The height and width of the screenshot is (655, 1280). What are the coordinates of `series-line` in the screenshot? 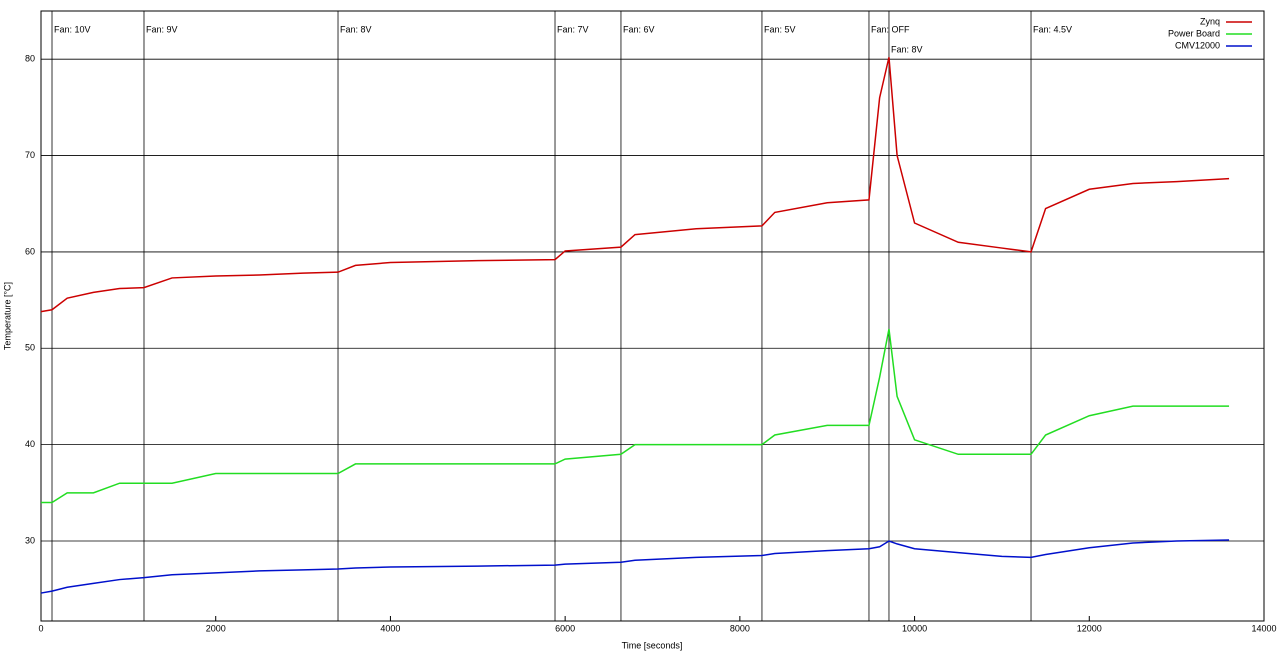 It's located at (635, 566).